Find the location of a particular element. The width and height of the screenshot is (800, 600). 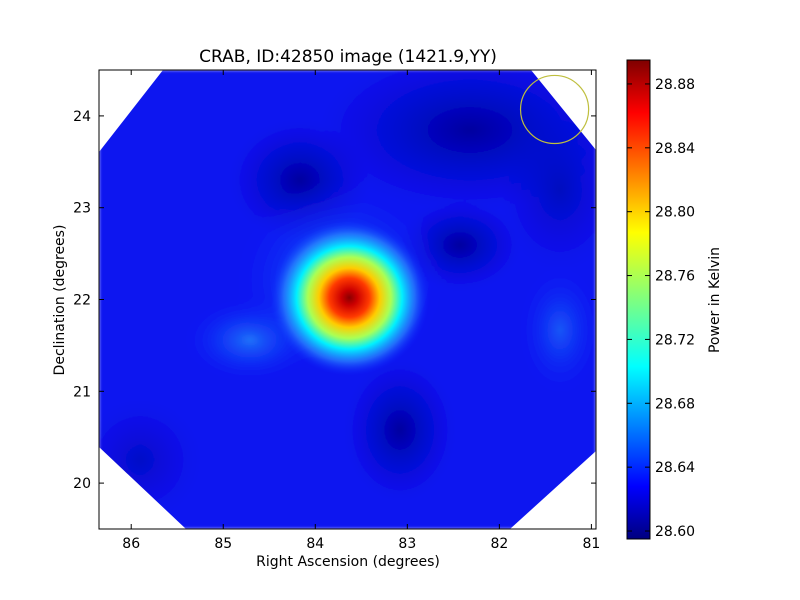

colorbar-tick-label: 28.60 is located at coordinates (675, 532).